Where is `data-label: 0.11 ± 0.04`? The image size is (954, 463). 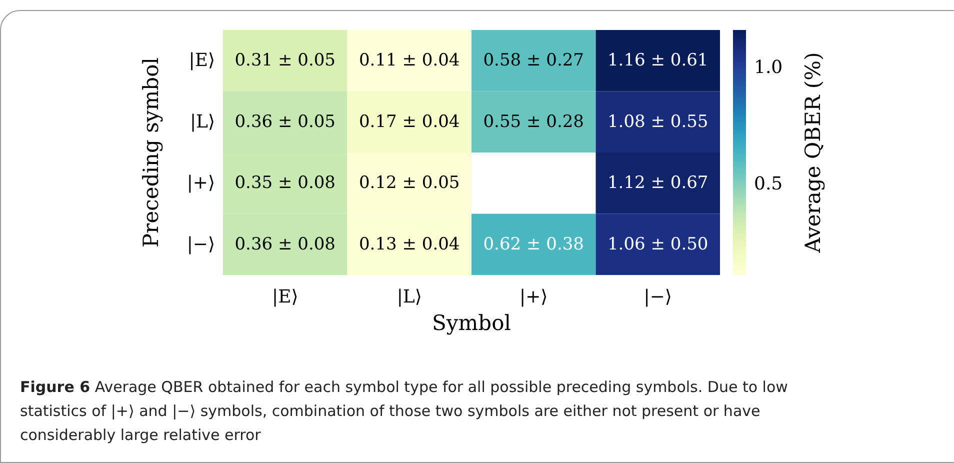
data-label: 0.11 ± 0.04 is located at coordinates (409, 60).